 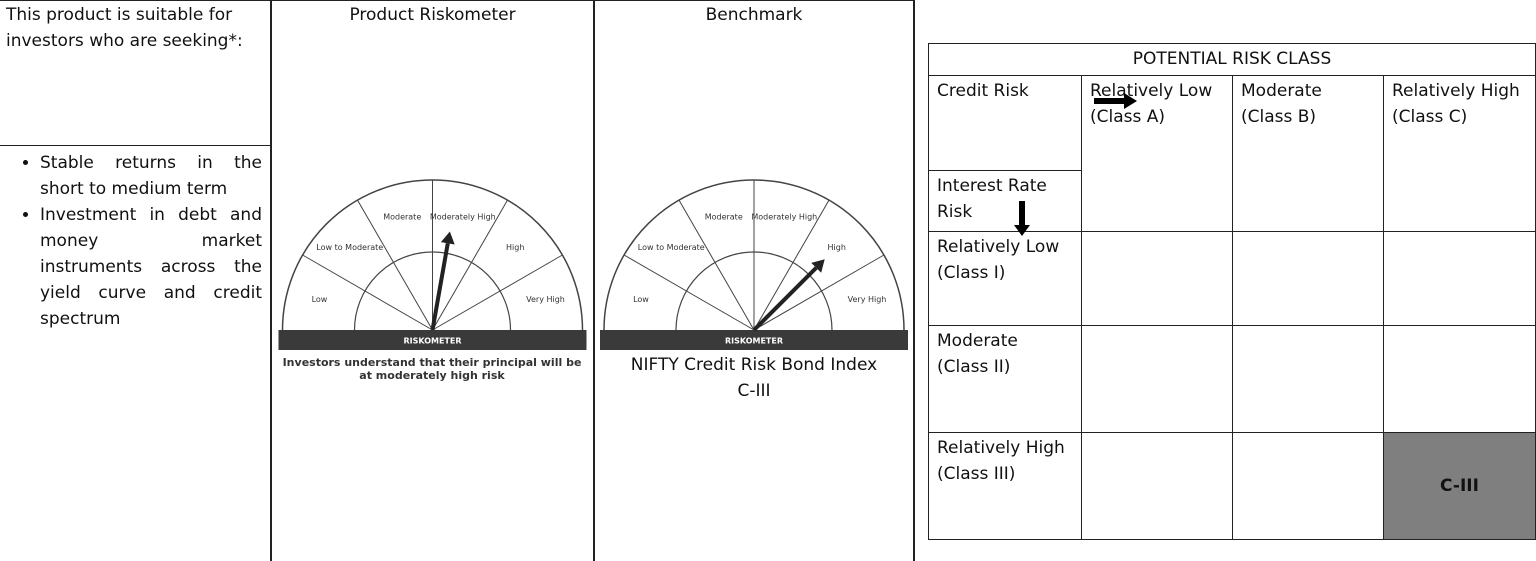 What do you see at coordinates (1232, 59) in the screenshot?
I see `table-title: POTENTIAL RISK CLASS` at bounding box center [1232, 59].